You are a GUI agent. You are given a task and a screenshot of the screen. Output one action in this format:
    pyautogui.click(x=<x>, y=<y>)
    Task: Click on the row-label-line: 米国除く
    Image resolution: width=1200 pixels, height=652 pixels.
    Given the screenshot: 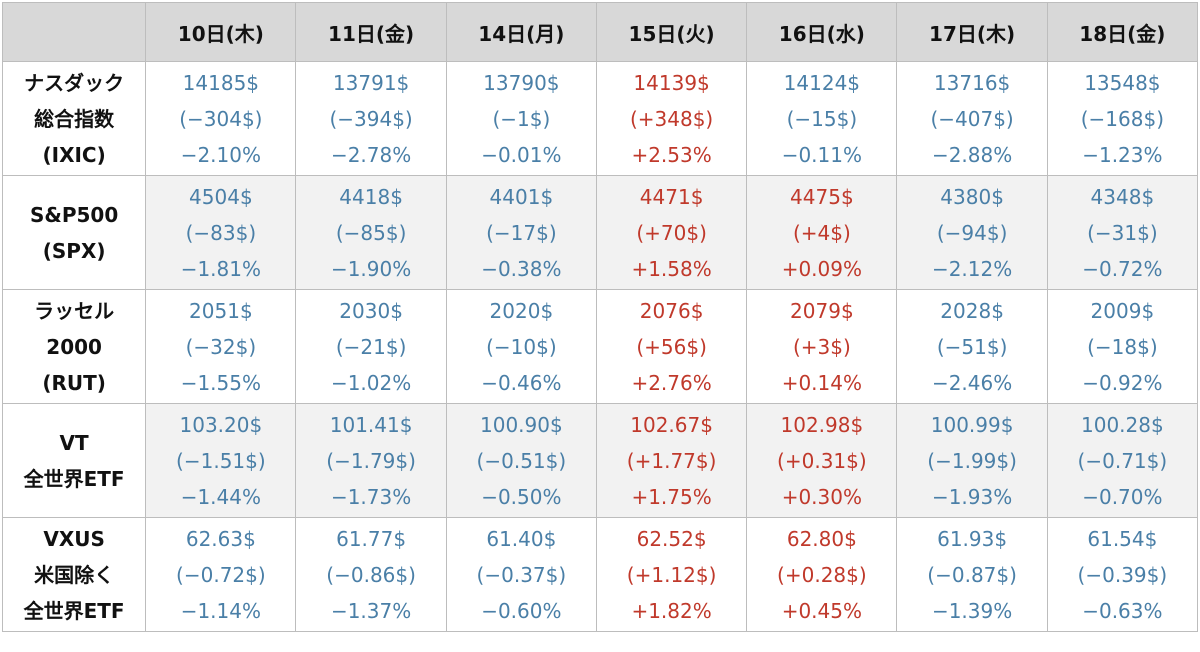 What is the action you would take?
    pyautogui.click(x=74, y=574)
    